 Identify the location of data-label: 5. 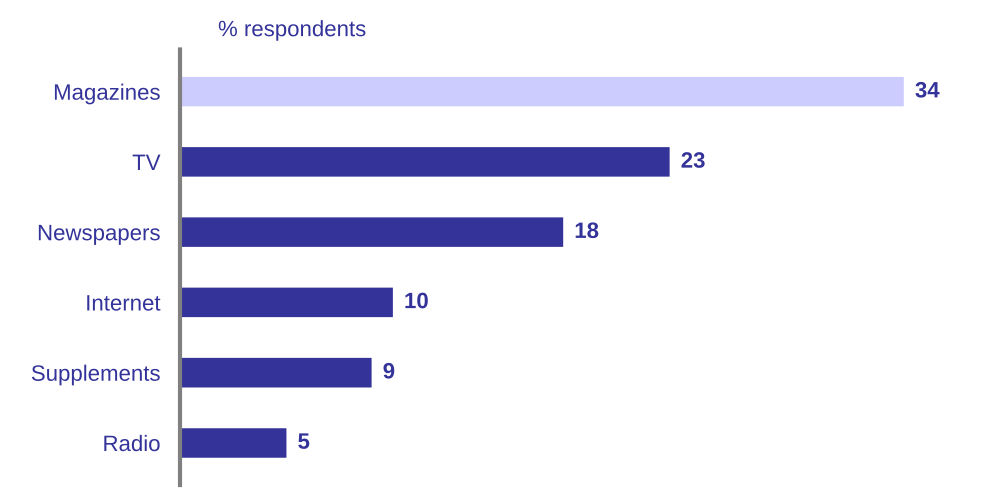
(304, 441).